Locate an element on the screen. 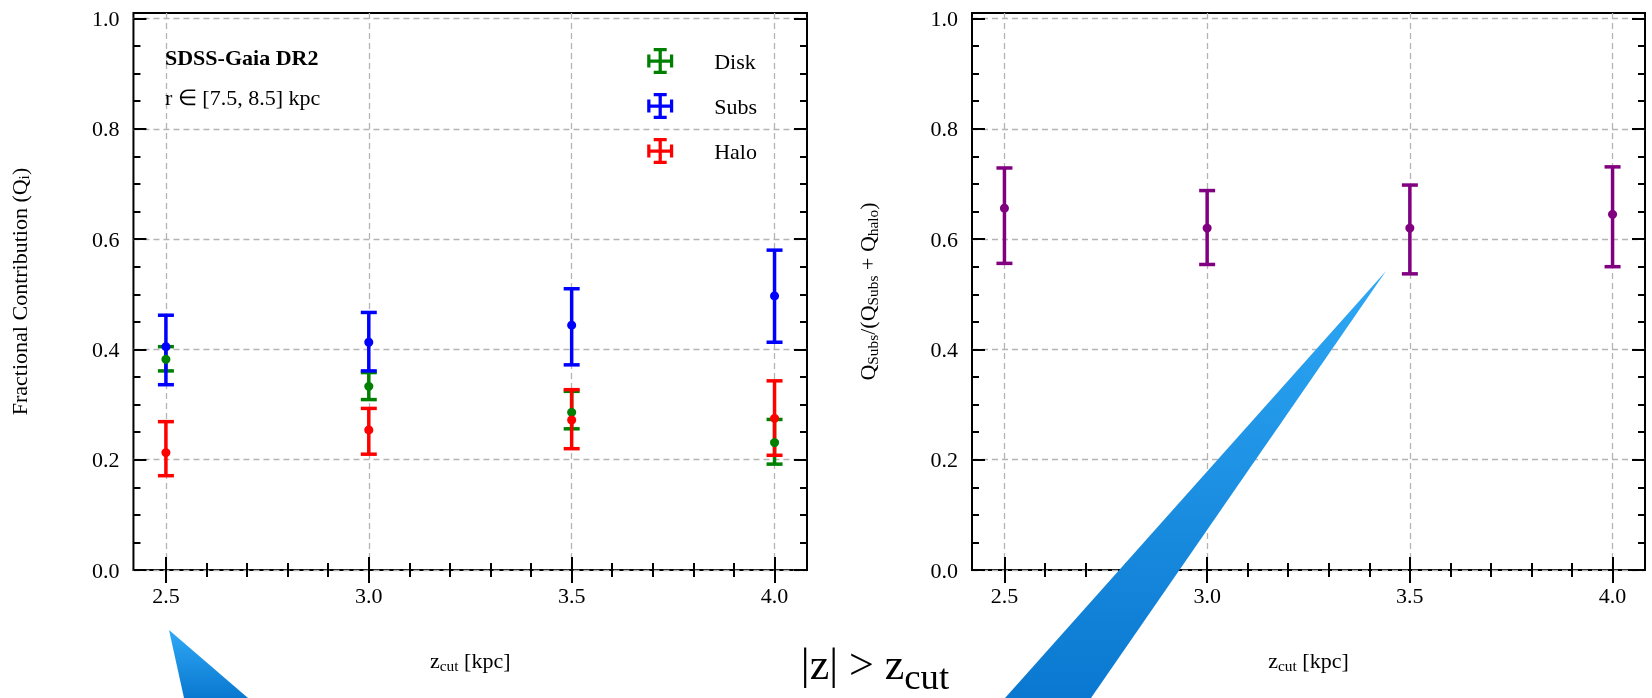 This screenshot has width=1652, height=698. annotation: r ∈ [7.5, 8.5] kpc is located at coordinates (243, 97).